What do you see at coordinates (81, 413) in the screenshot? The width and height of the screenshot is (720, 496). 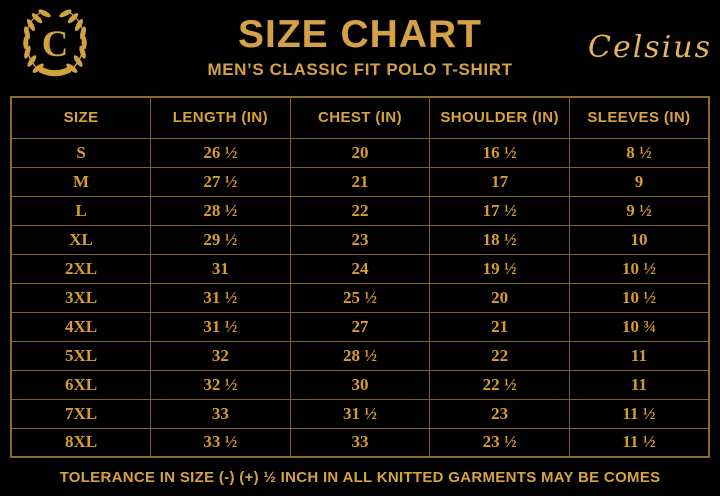 I see `cell-size: 7XL` at bounding box center [81, 413].